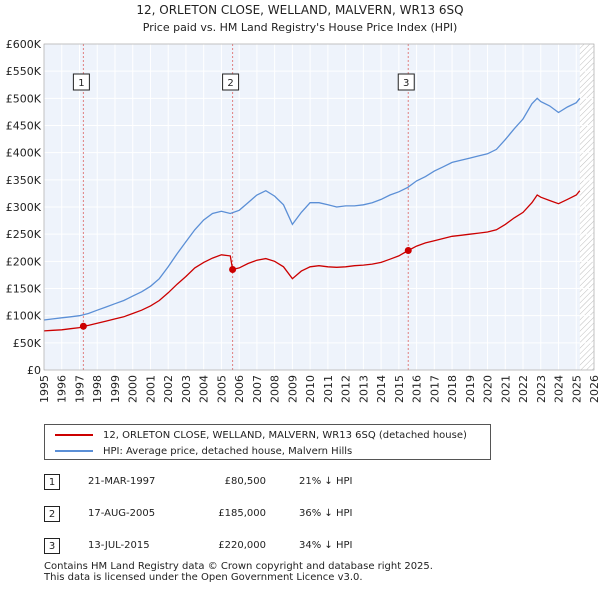 This screenshot has width=600, height=590. I want to click on x-tick-label: 2008, so click(275, 389).